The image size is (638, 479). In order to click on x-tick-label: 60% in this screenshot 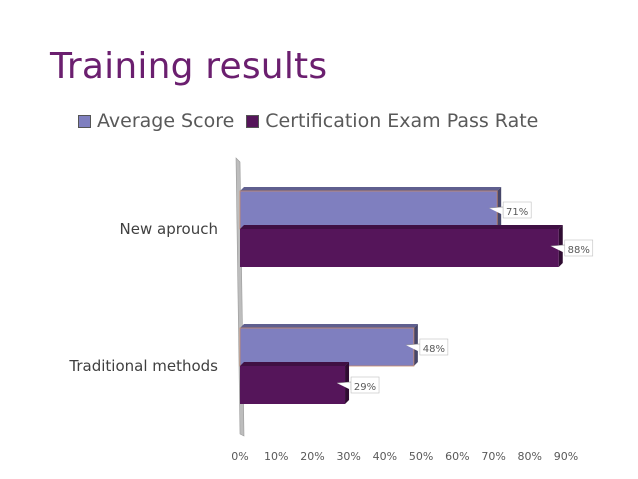, I will do `click(457, 456)`.